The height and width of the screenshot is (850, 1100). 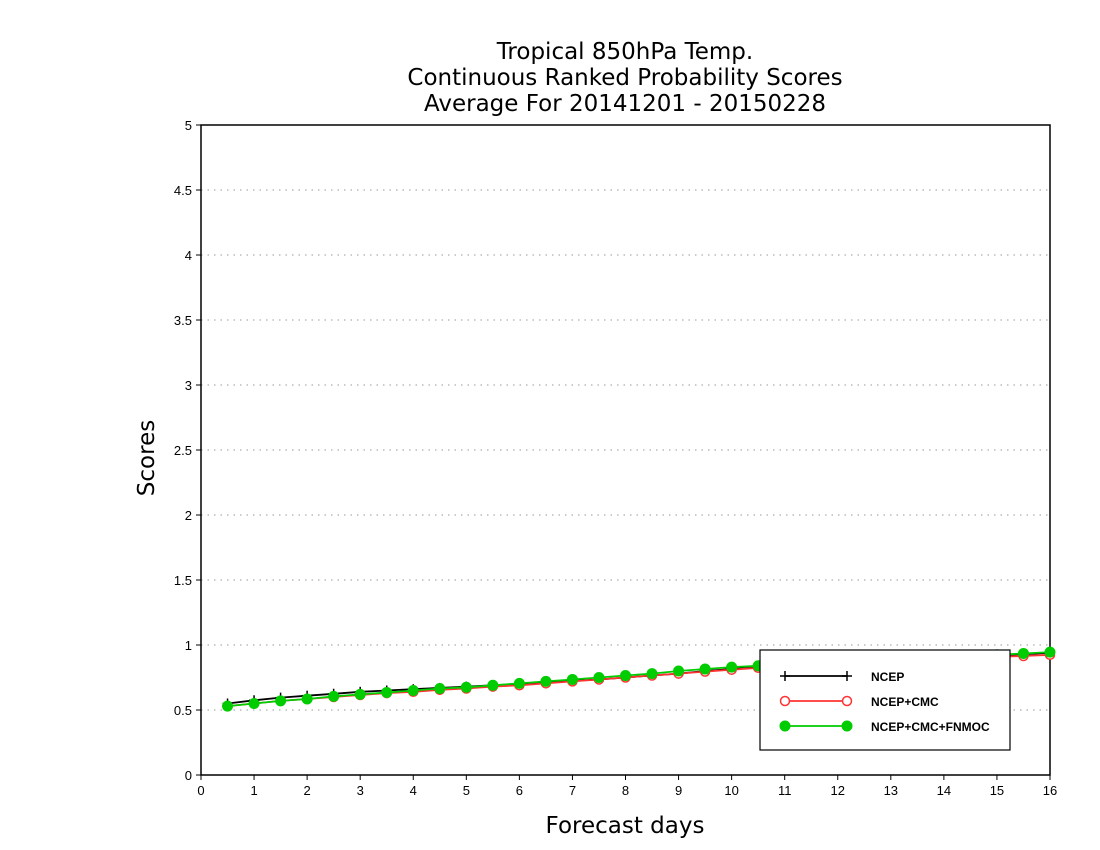 I want to click on x-axis-ticks: 0 1 2 3 4 5 6 7 8 9 10 11 12 13 14 15 16, so click(x=627, y=786).